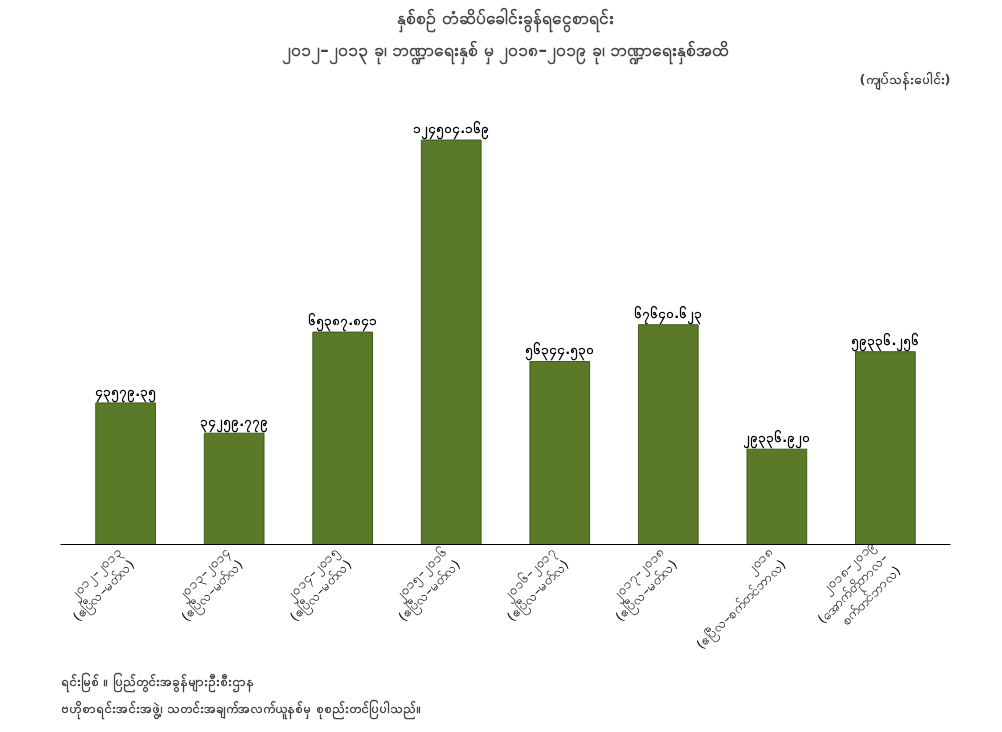 The height and width of the screenshot is (732, 1002). Describe the element at coordinates (157, 682) in the screenshot. I see `text: ရင်းမြစ် ။ ပြည်တွင်းအခွန်များဦးစီးဌာန` at that location.